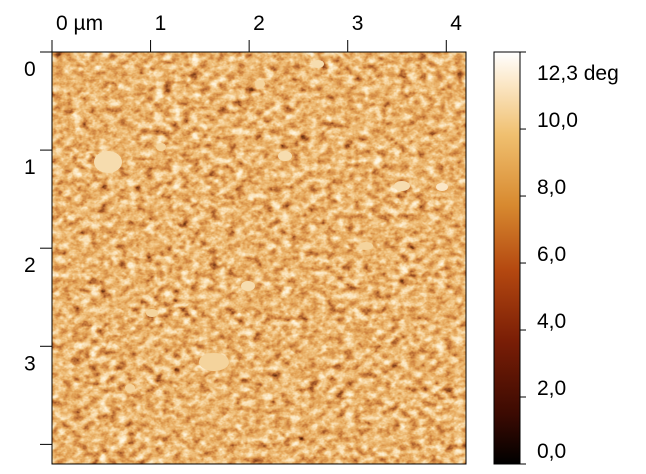  What do you see at coordinates (30, 69) in the screenshot?
I see `y-tick-label: 0` at bounding box center [30, 69].